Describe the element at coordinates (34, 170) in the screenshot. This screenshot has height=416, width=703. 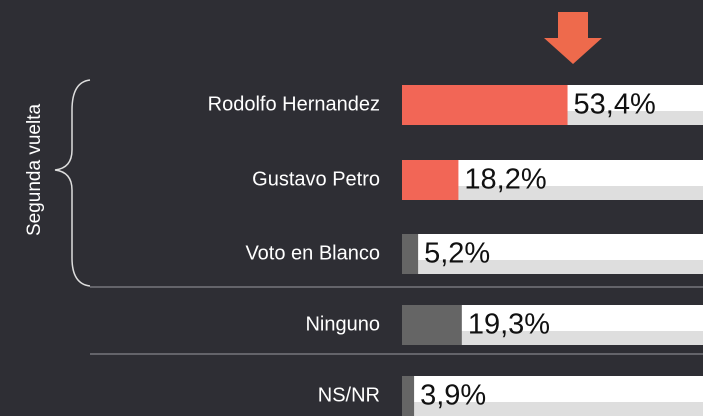
I see `group-label: Segunda vuelta` at that location.